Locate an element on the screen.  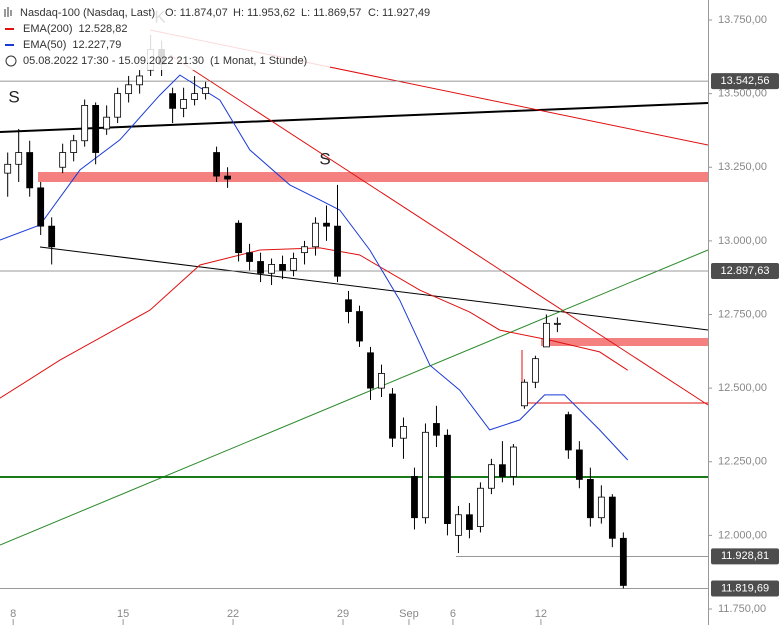
y-tick-label: 12.500,00 is located at coordinates (742, 388).